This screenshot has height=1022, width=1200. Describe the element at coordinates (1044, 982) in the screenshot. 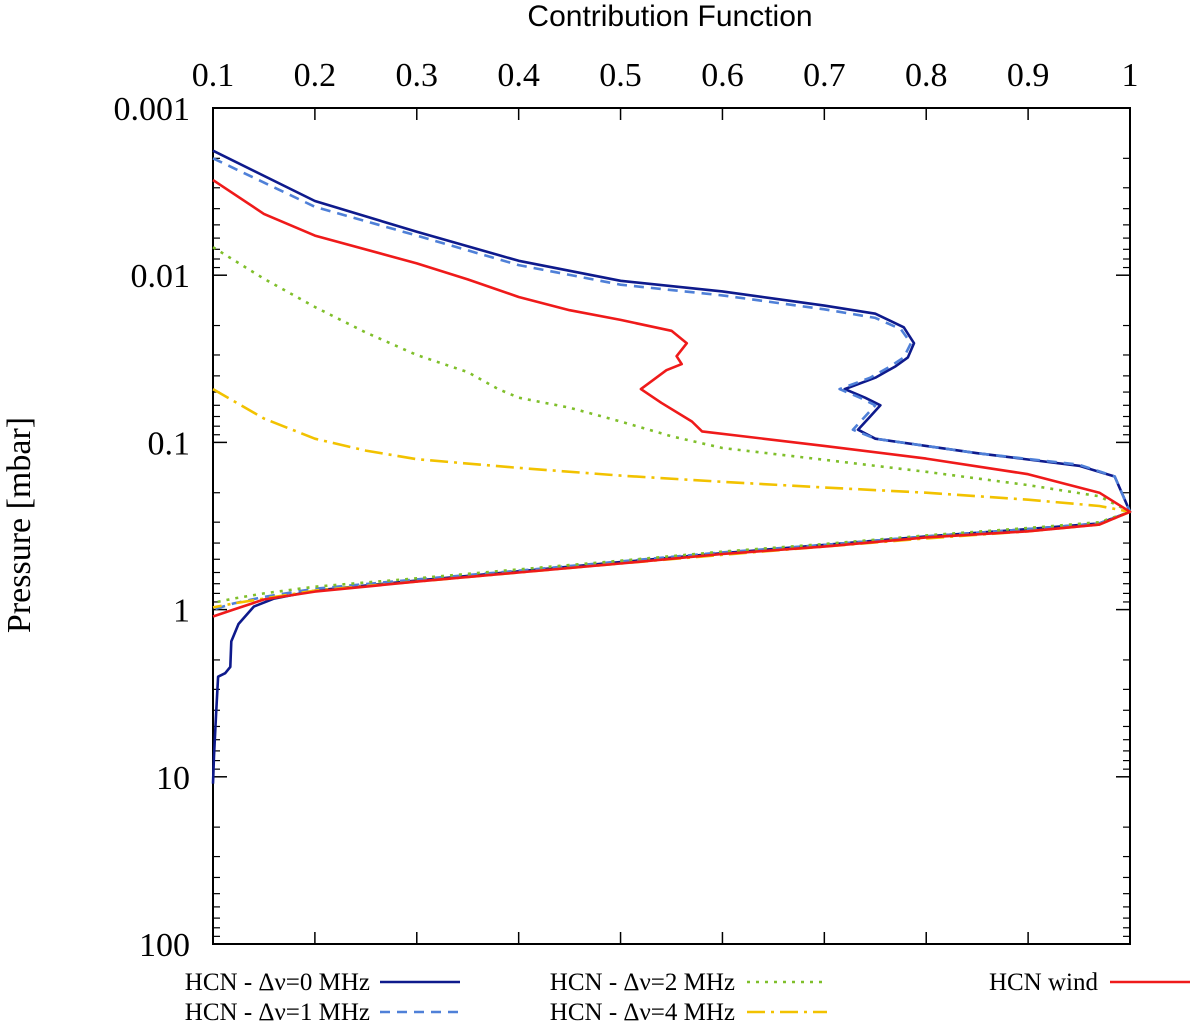

I see `legend-label-4: HCN wind` at that location.